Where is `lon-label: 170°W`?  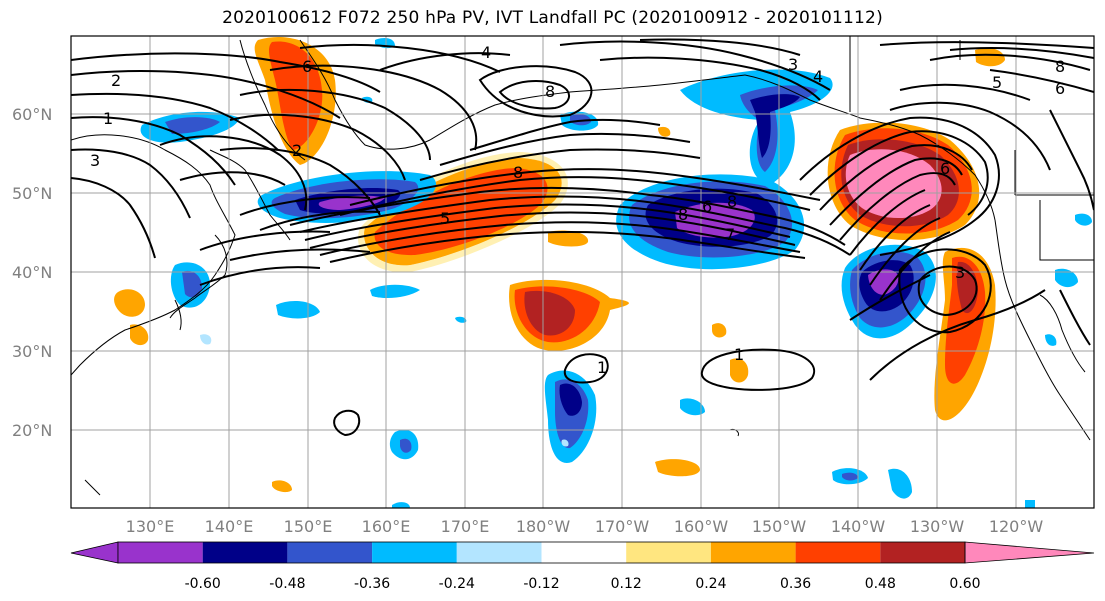
lon-label: 170°W is located at coordinates (622, 526).